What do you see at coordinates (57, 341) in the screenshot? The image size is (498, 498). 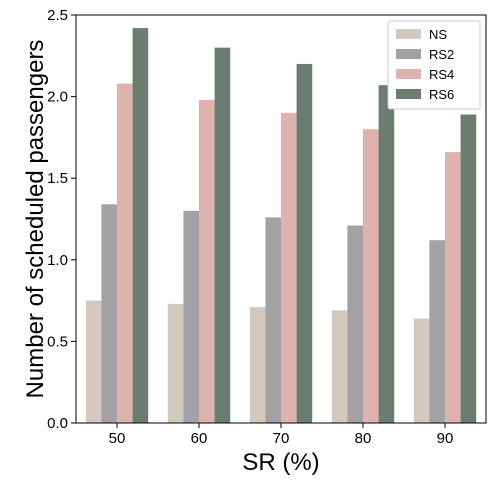 I see `y-tick-label: 0.5` at bounding box center [57, 341].